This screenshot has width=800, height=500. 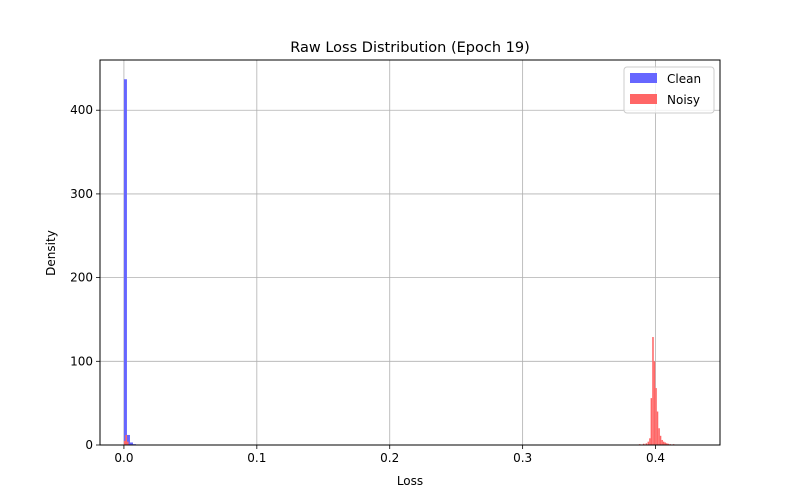 I want to click on y-axis: 0 100 200 300 400, so click(x=85, y=277).